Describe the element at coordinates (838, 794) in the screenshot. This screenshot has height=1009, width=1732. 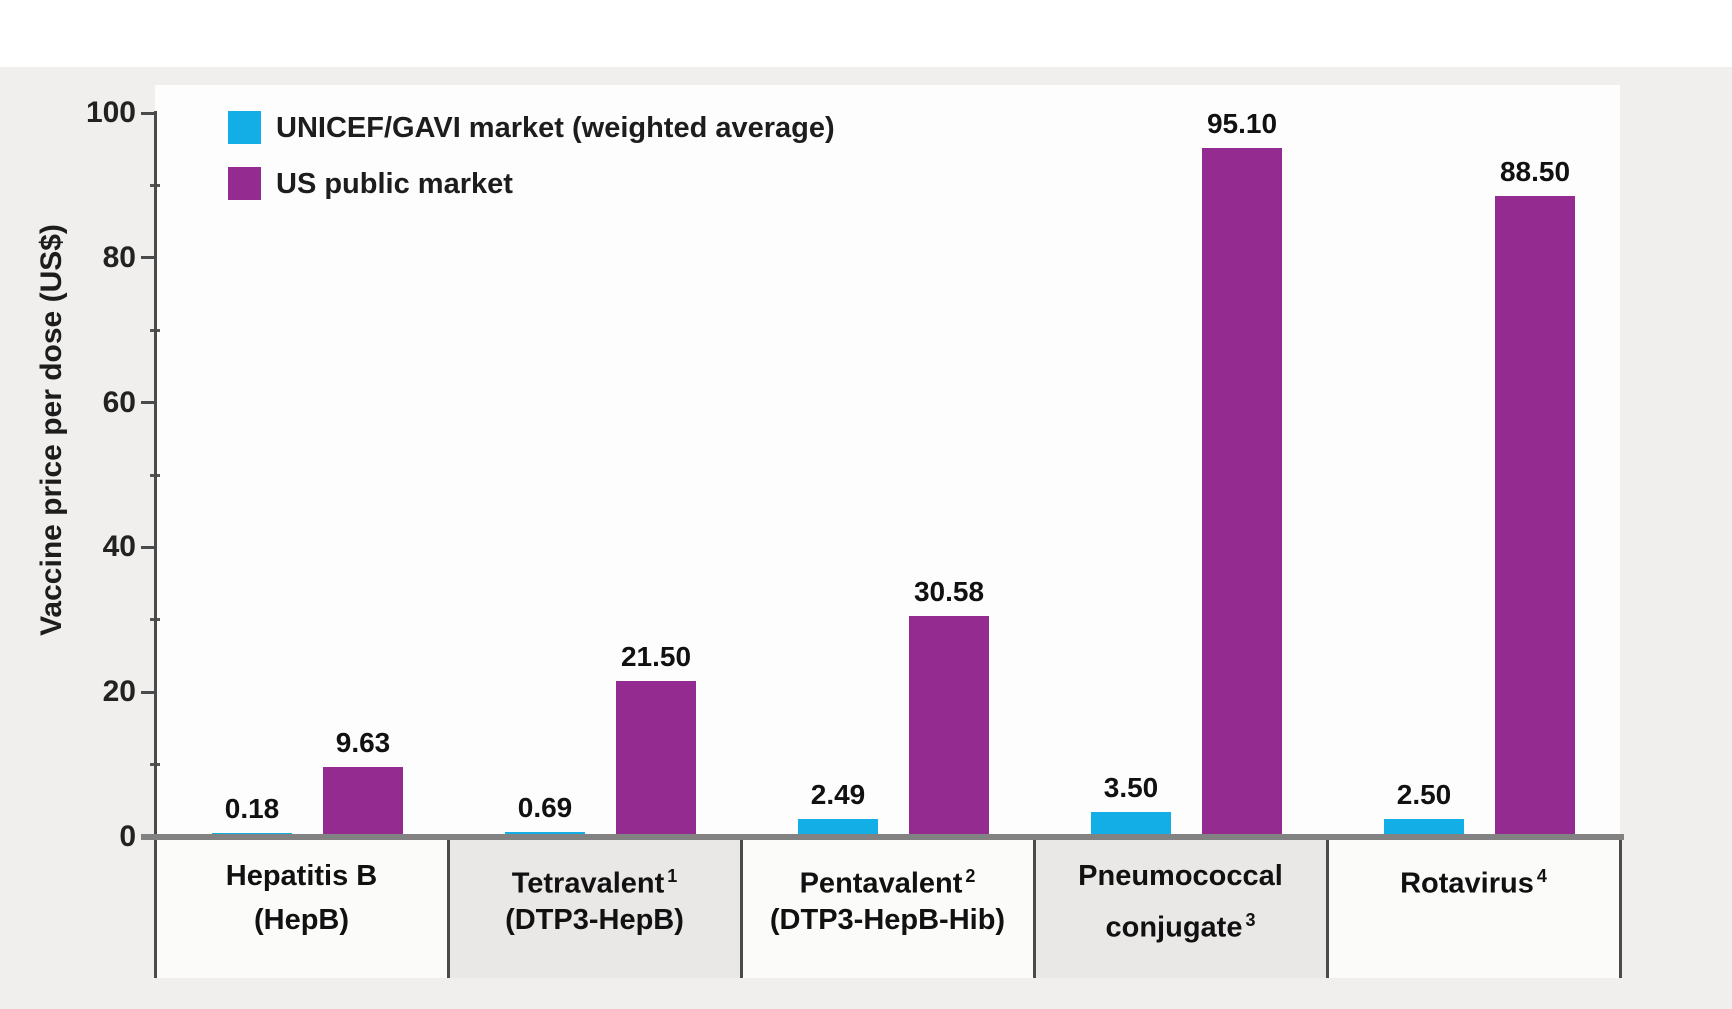
I see `bar-value-label: 2.49` at that location.